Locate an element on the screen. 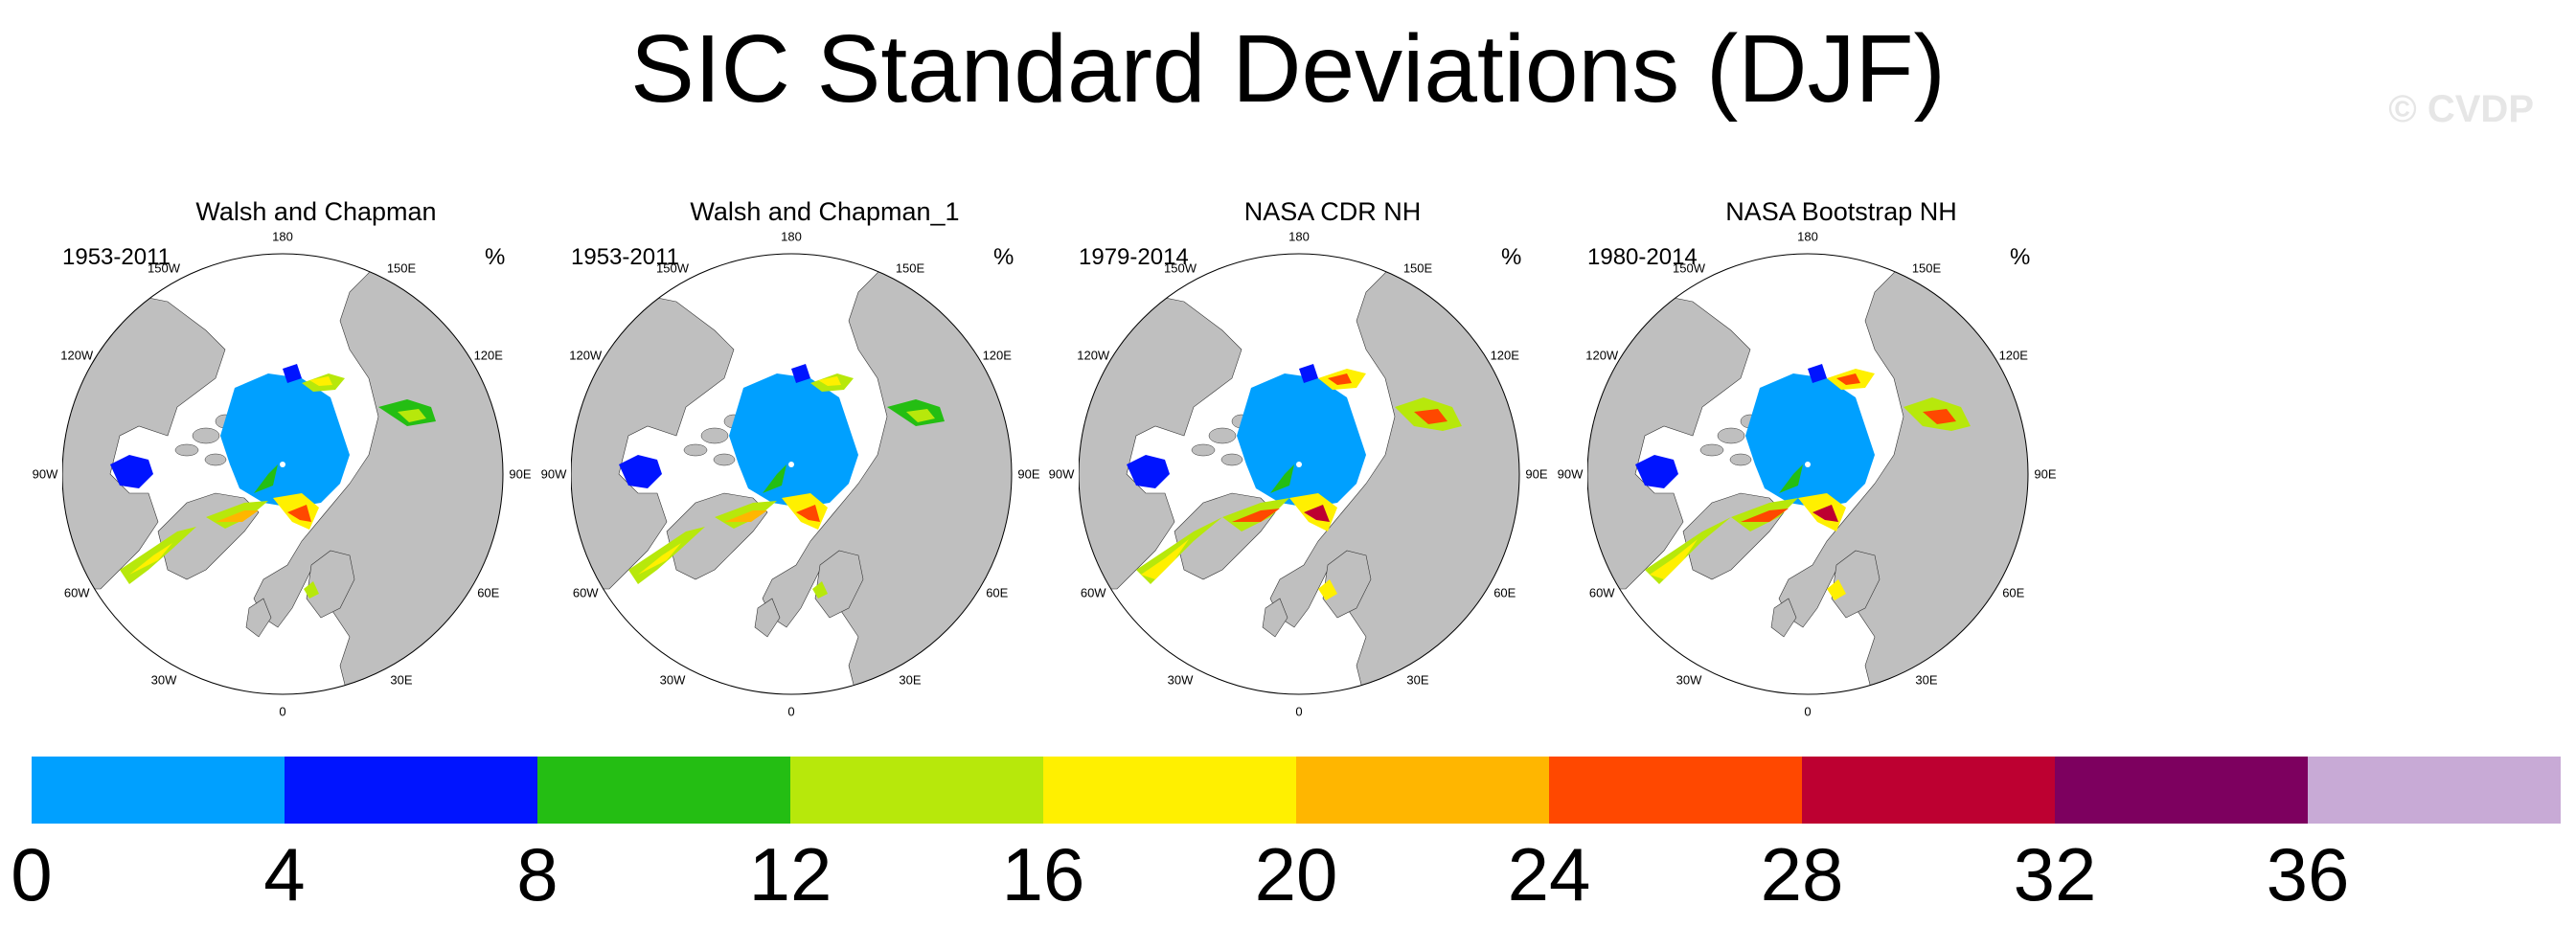 Image resolution: width=2576 pixels, height=927 pixels. map-boundary is located at coordinates (792, 474).